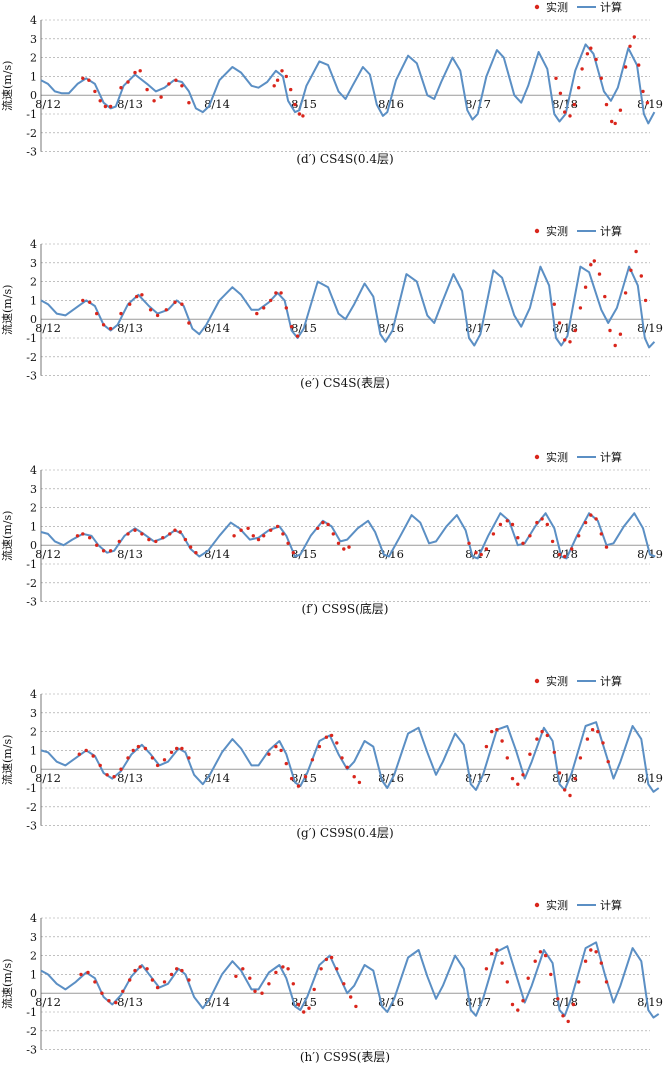 The width and height of the screenshot is (667, 1067). I want to click on y-axis-label: 流速(m/s), so click(7, 310).